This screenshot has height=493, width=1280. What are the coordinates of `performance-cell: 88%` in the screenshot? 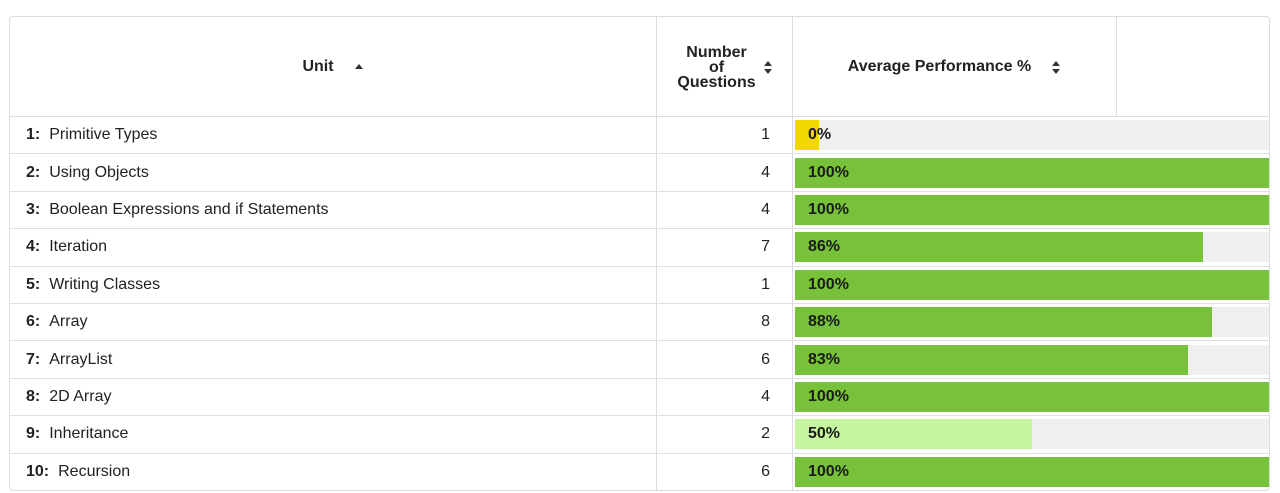 It's located at (1031, 322).